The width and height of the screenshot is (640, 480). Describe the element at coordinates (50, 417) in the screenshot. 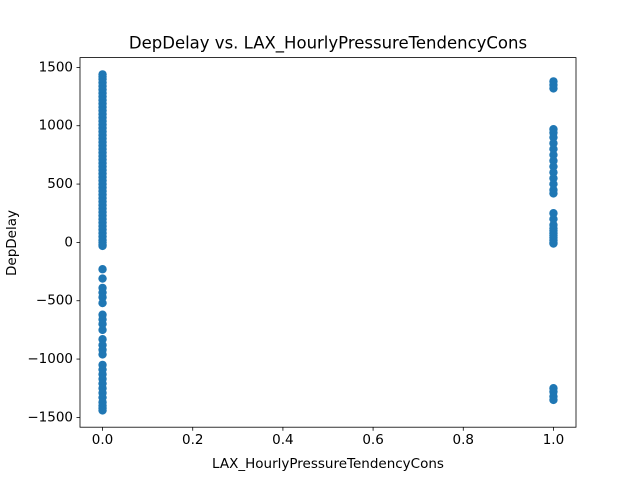

I see `y-tick-label: −1500` at that location.